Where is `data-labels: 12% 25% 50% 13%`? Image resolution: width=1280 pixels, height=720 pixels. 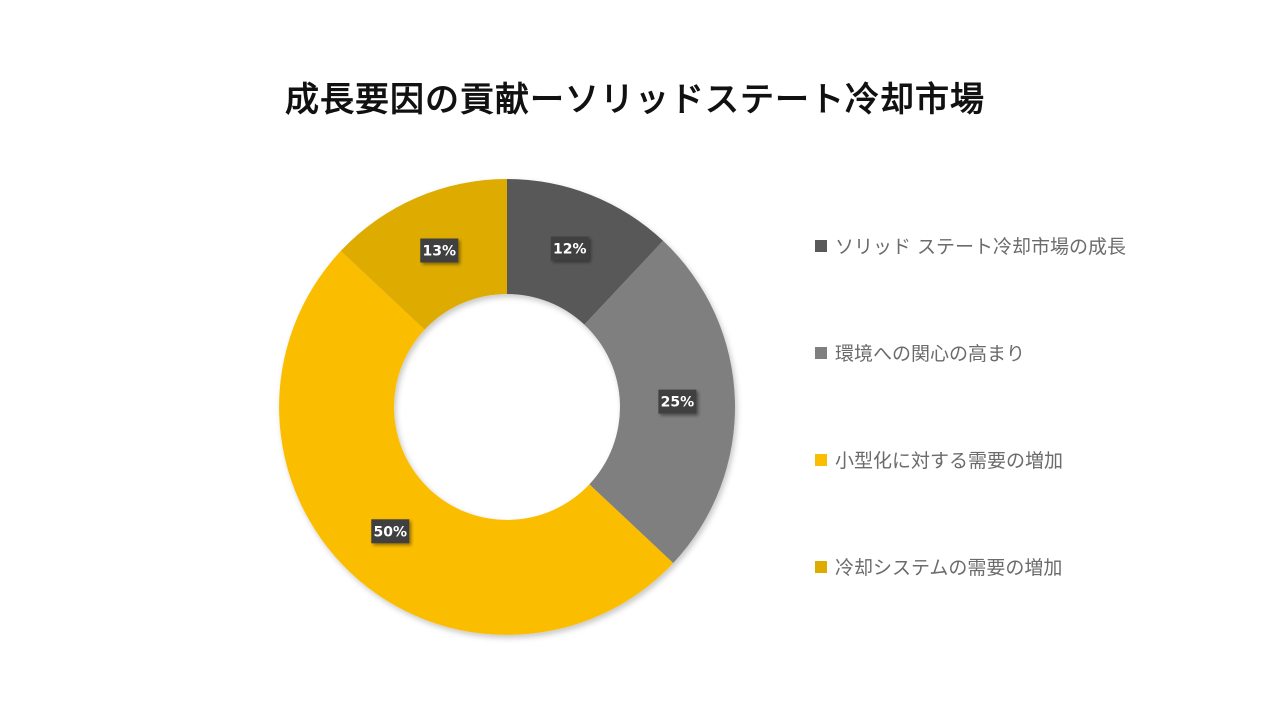
data-labels: 12% 25% 50% 13% is located at coordinates (534, 390).